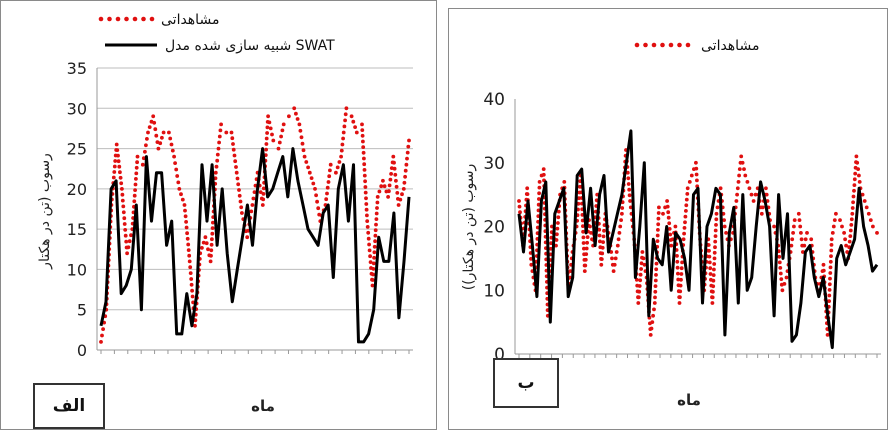  I want to click on x-axis-title: ماه, so click(263, 406).